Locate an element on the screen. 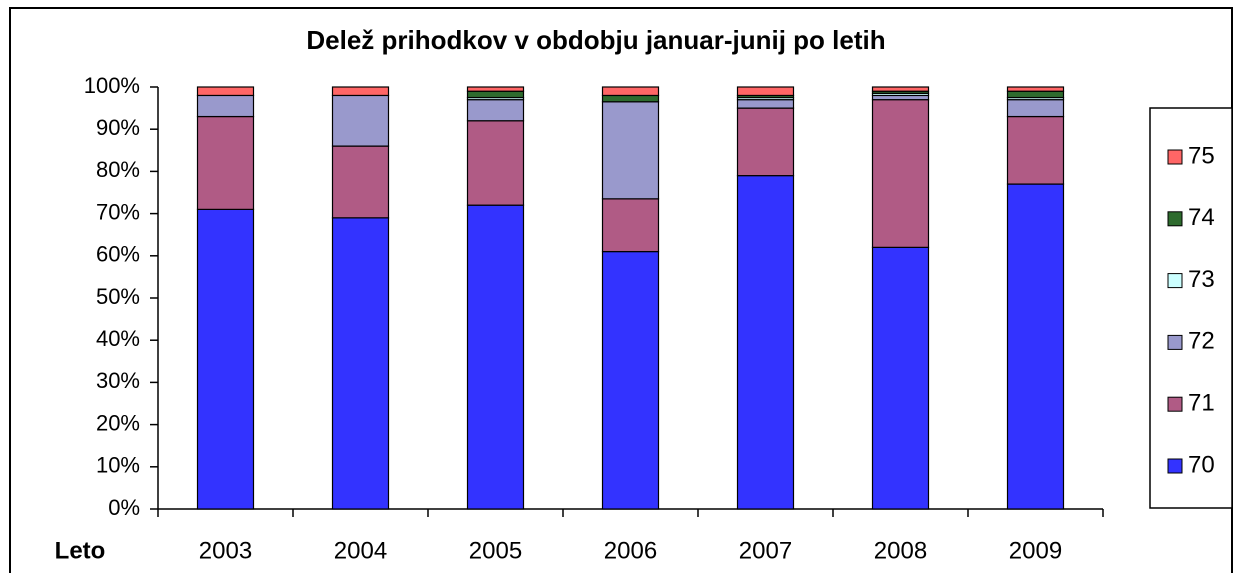  y-tick-label: 60% is located at coordinates (118, 254).